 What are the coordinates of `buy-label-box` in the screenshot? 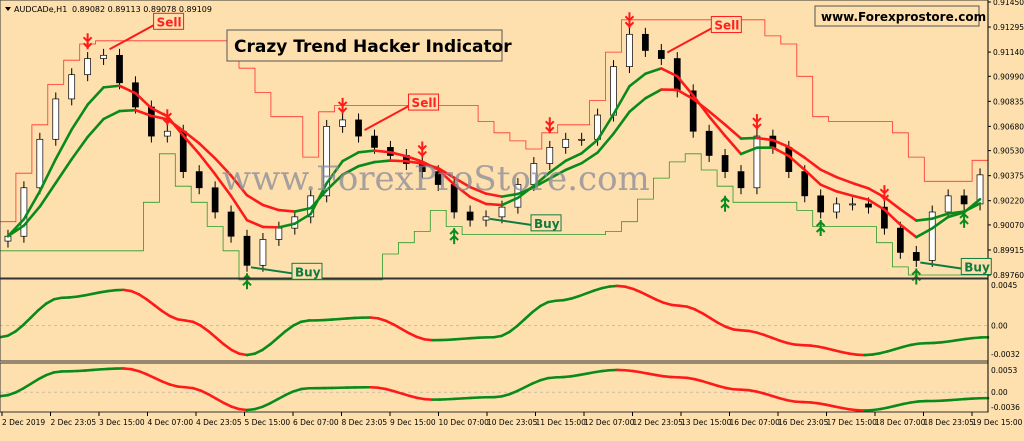 It's located at (976, 266).